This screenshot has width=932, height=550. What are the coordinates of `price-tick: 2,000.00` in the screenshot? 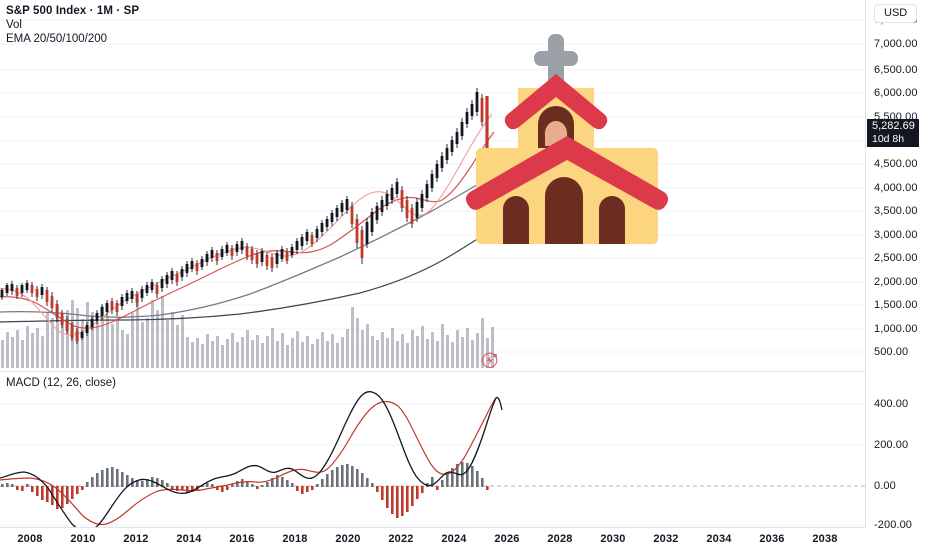 It's located at (896, 282).